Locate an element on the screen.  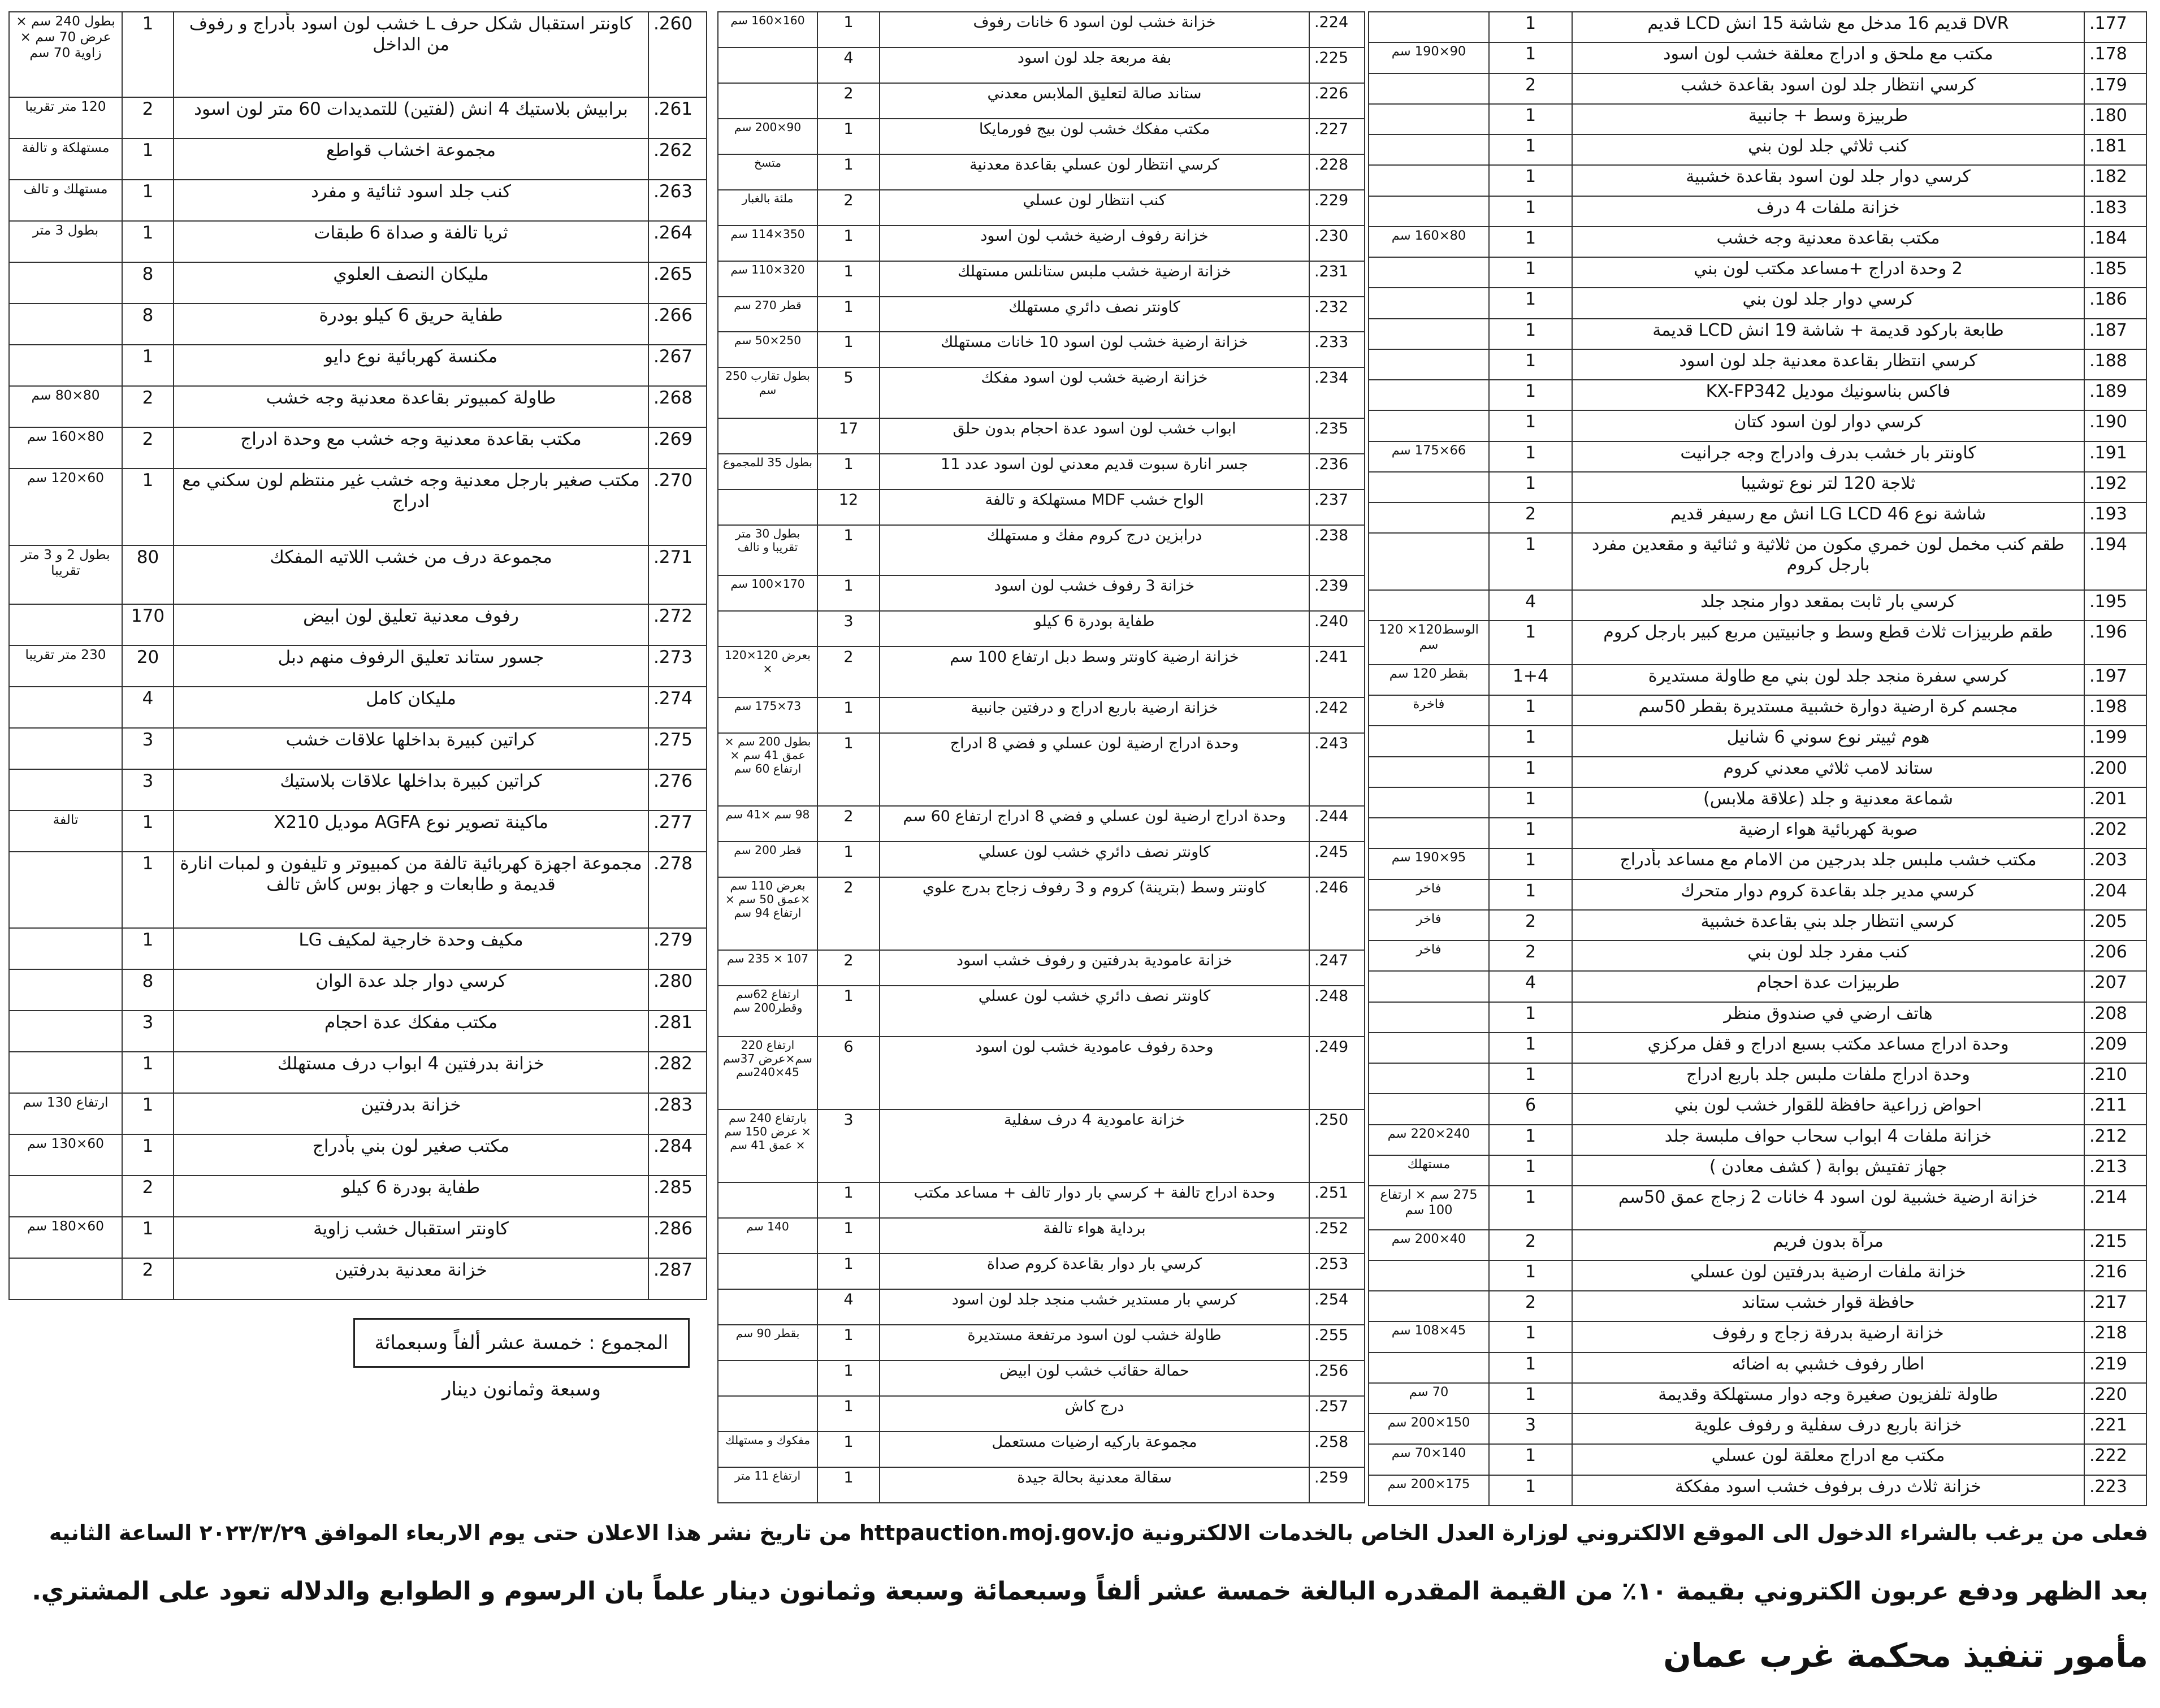
item-num: 234. is located at coordinates (1337, 393).